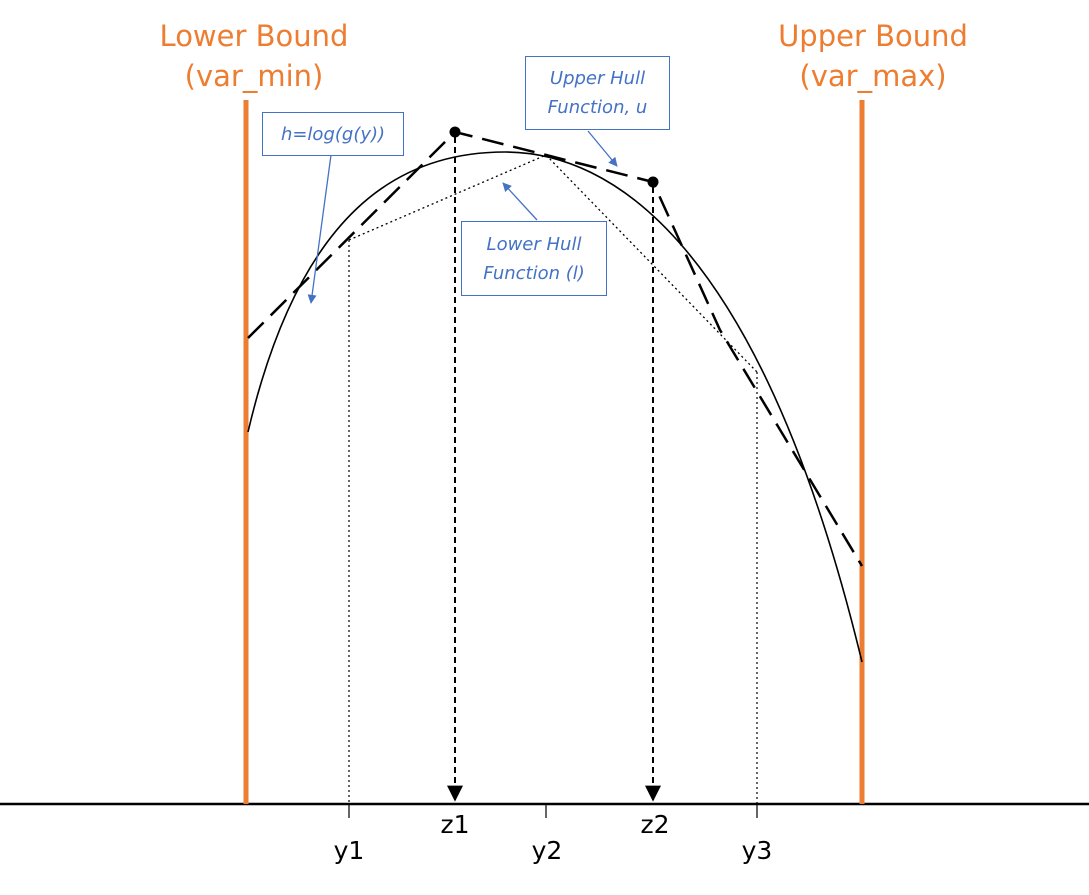  I want to click on z1-point, so click(455, 132).